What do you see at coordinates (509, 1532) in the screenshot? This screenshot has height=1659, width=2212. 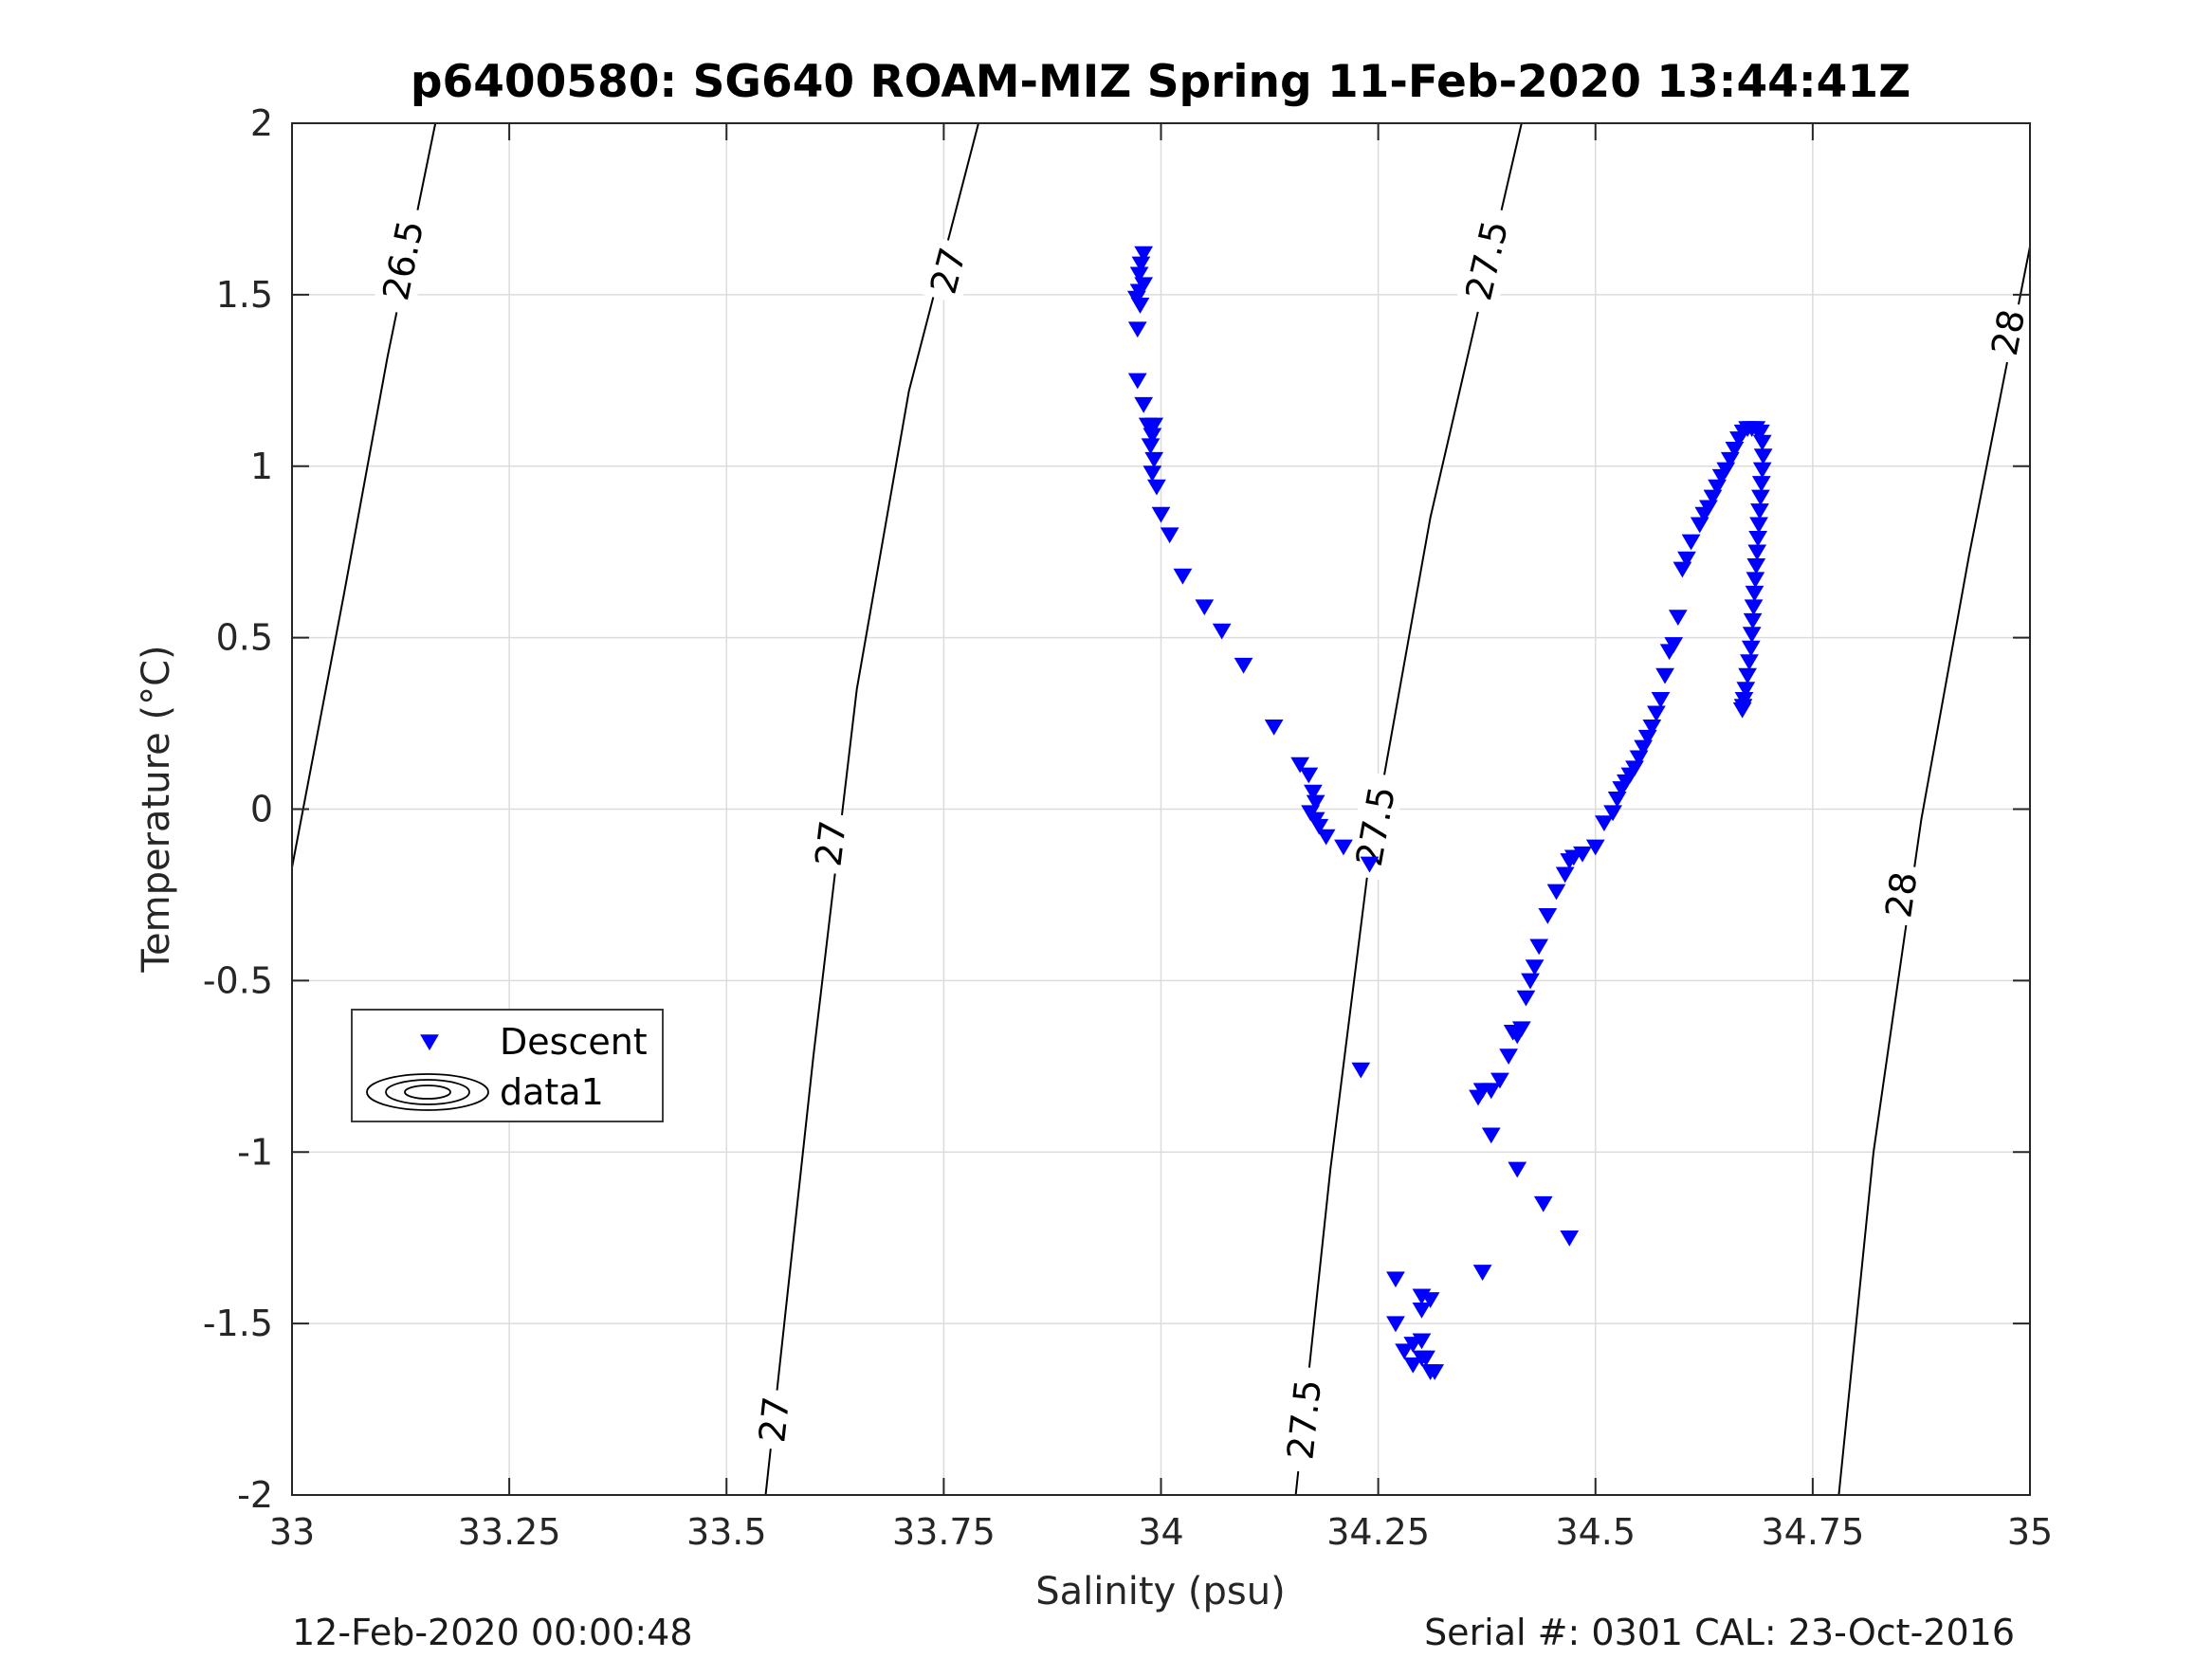 I see `x-tick-label: 33.25` at bounding box center [509, 1532].